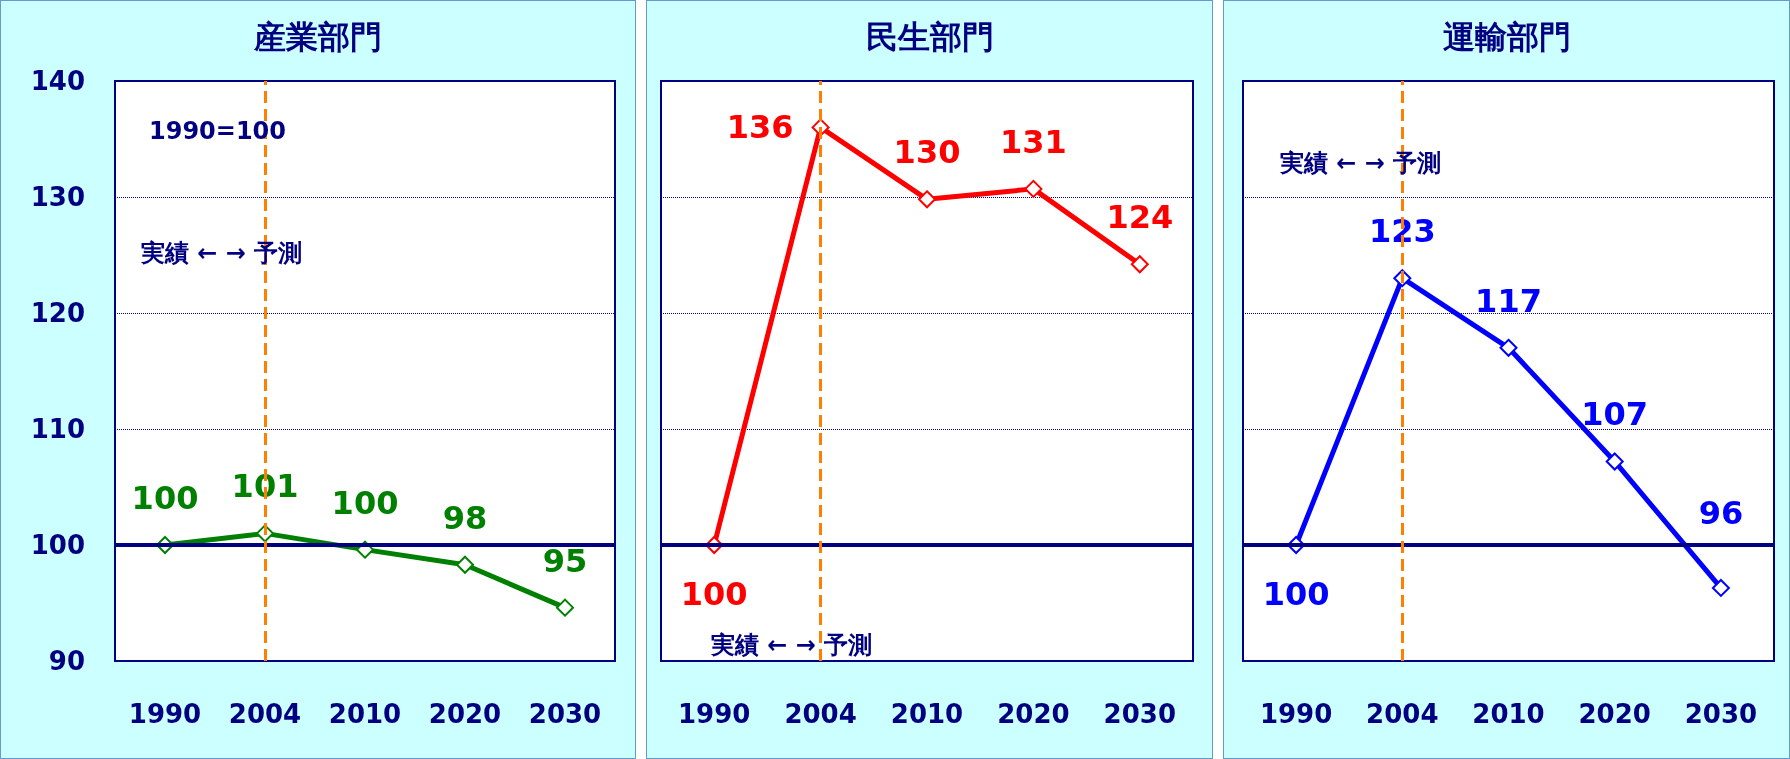  Describe the element at coordinates (1508, 300) in the screenshot. I see `data-label: 117` at that location.